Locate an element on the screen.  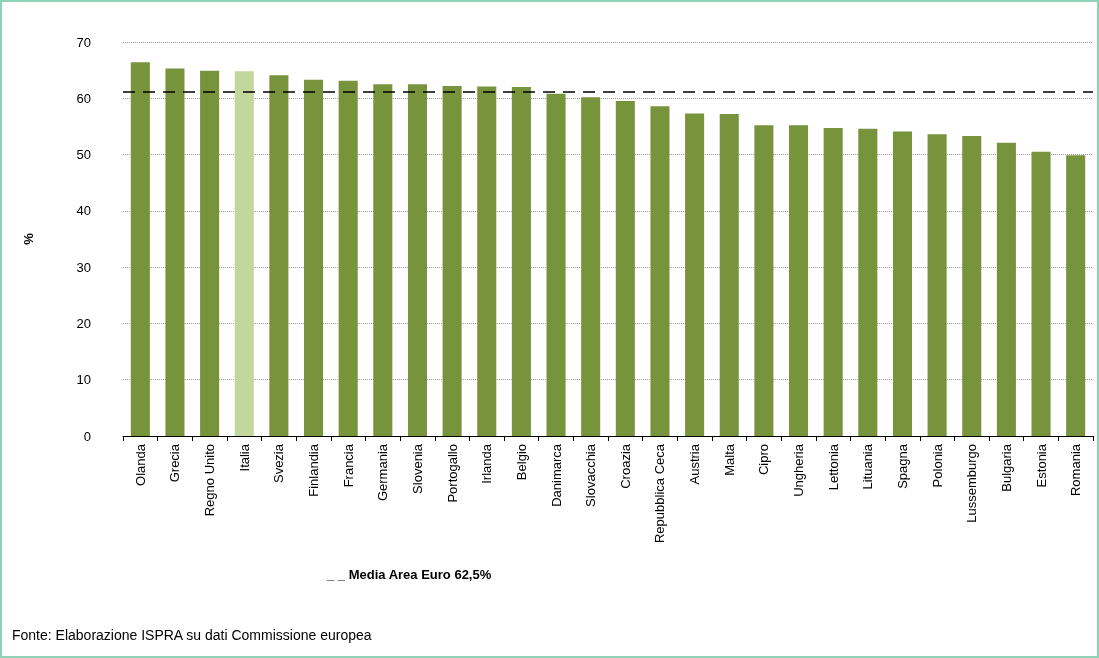
x-tick-label: Romania is located at coordinates (1076, 470).